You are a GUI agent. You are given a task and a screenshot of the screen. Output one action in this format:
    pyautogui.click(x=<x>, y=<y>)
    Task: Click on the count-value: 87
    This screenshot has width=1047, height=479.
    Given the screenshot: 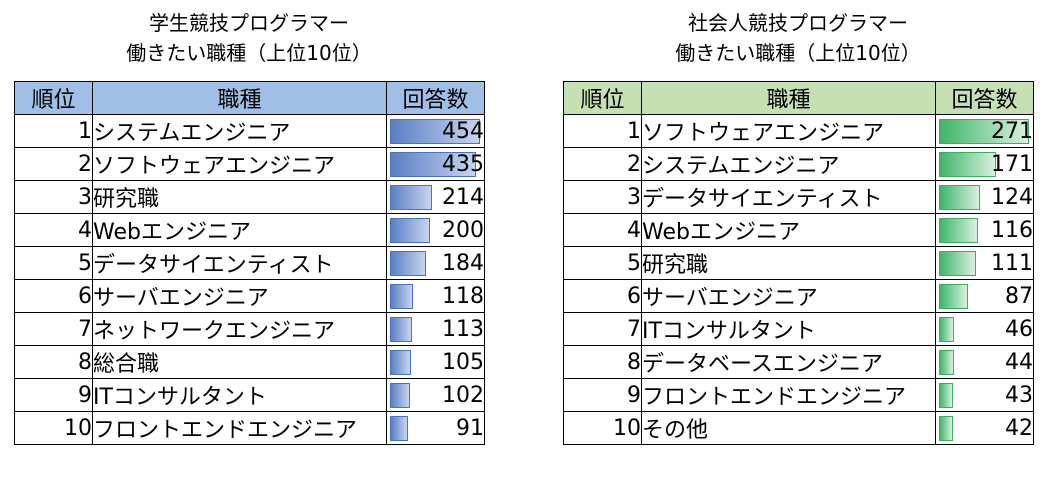 What is the action you would take?
    pyautogui.click(x=1019, y=296)
    